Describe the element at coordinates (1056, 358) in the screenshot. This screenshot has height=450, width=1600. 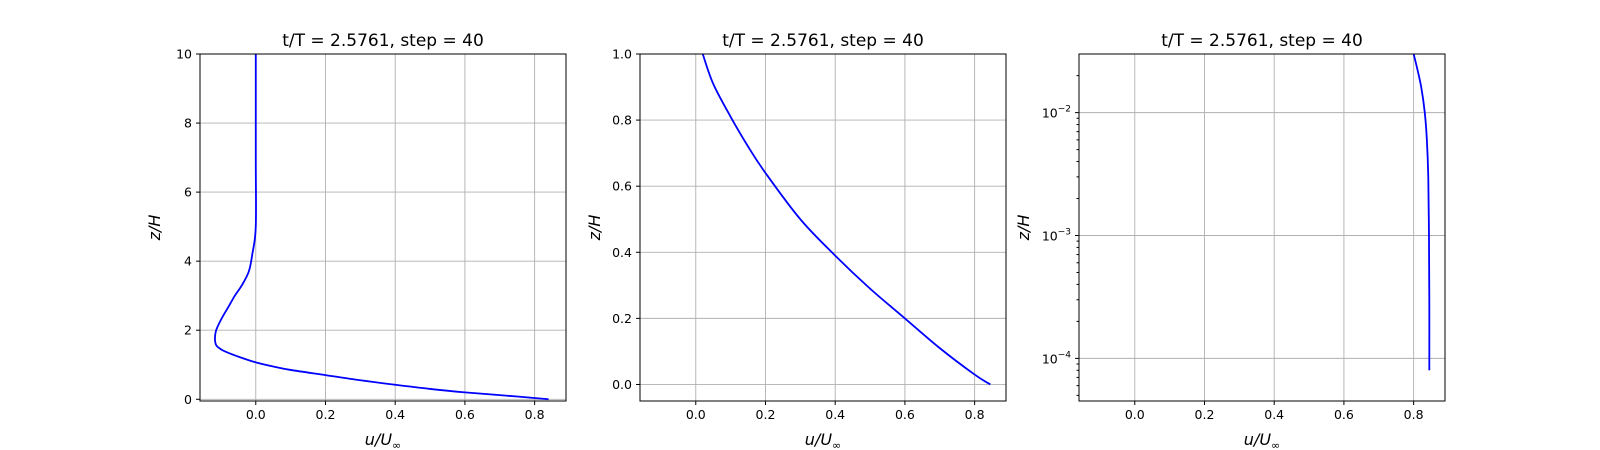
I see `y-tick-label: 10⁻⁴` at that location.